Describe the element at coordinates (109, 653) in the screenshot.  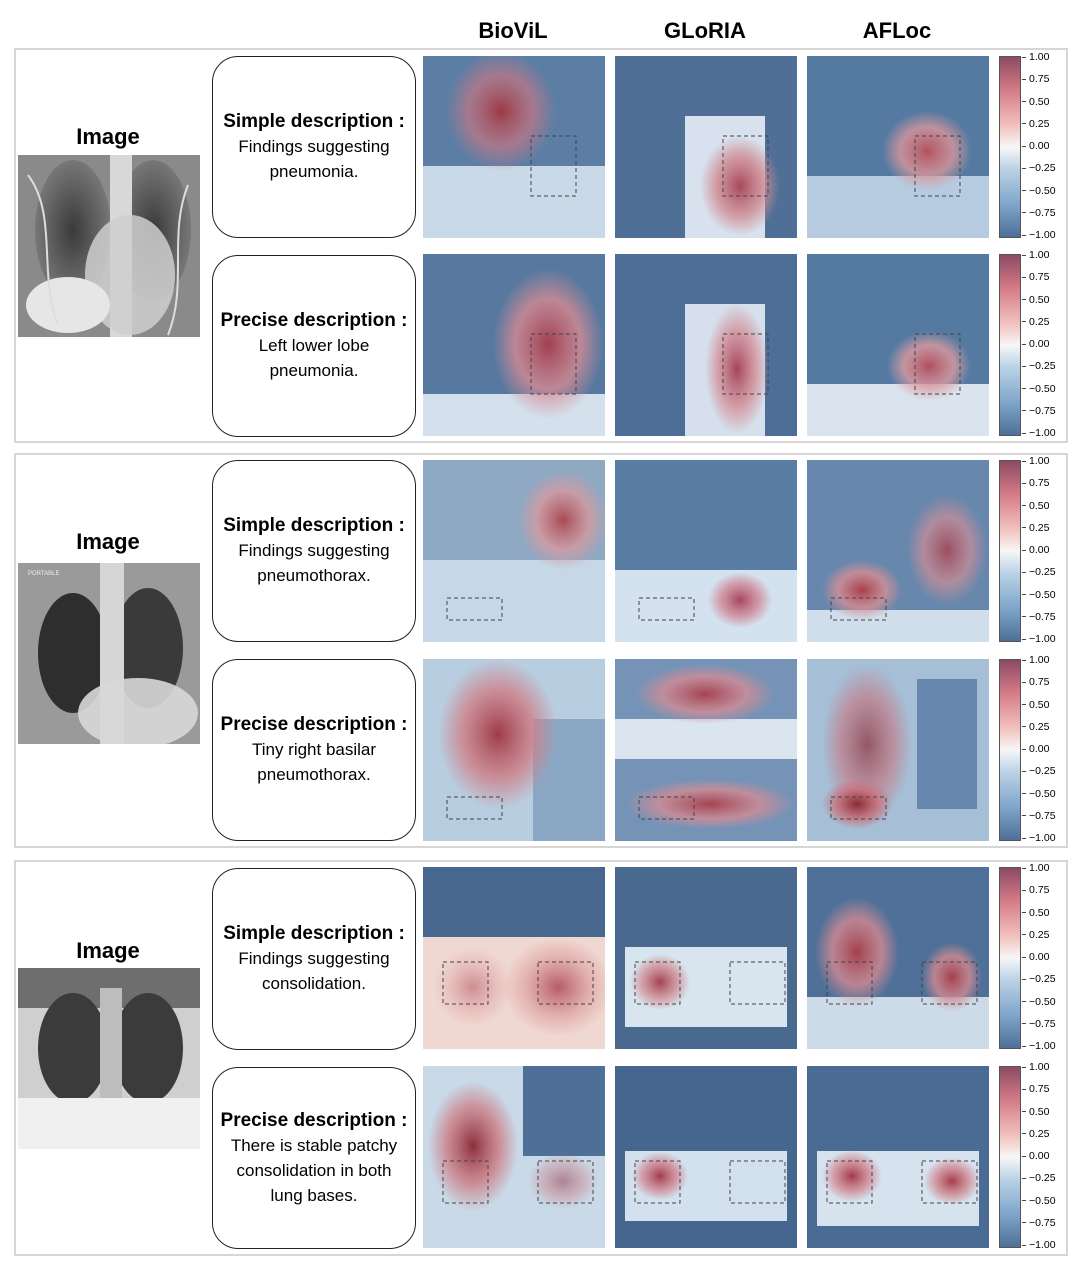
I see `xray-image: PORTABLE` at that location.